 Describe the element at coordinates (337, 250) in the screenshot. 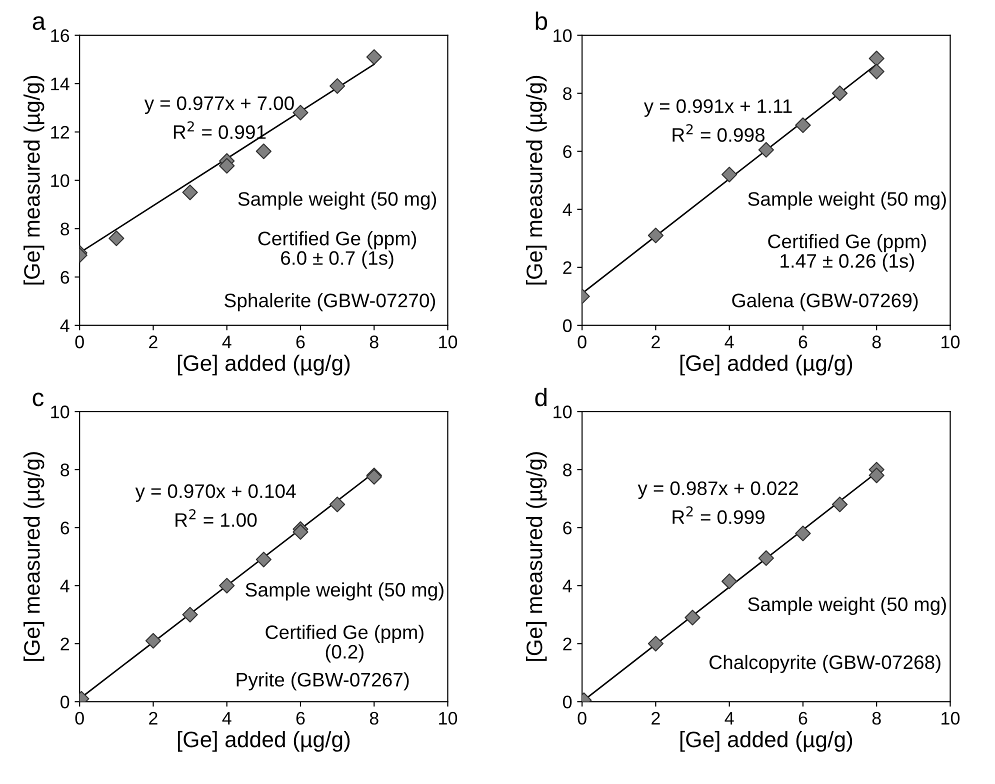

I see `annotation: Certified Ge (ppm) 6.0 ± 0.7 (1s)` at that location.